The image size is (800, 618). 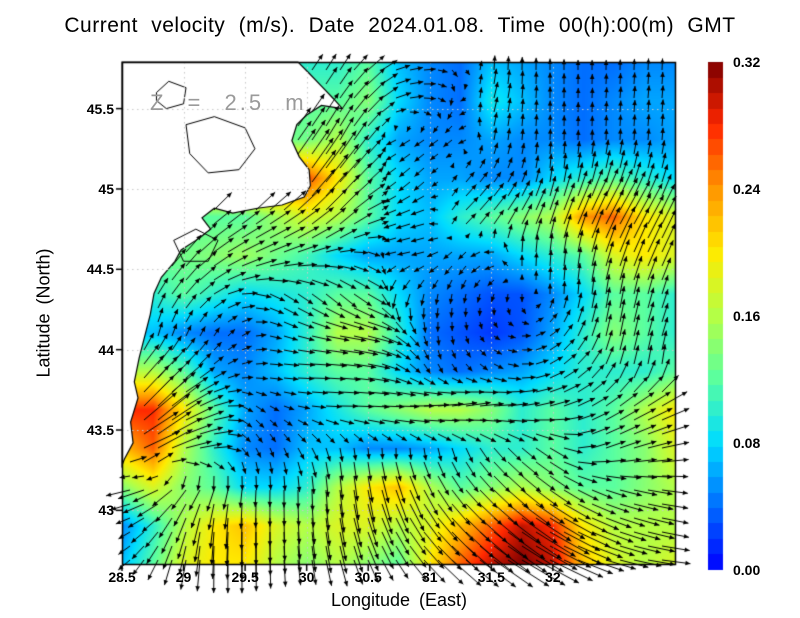 What do you see at coordinates (553, 577) in the screenshot?
I see `x-tick-label: 32` at bounding box center [553, 577].